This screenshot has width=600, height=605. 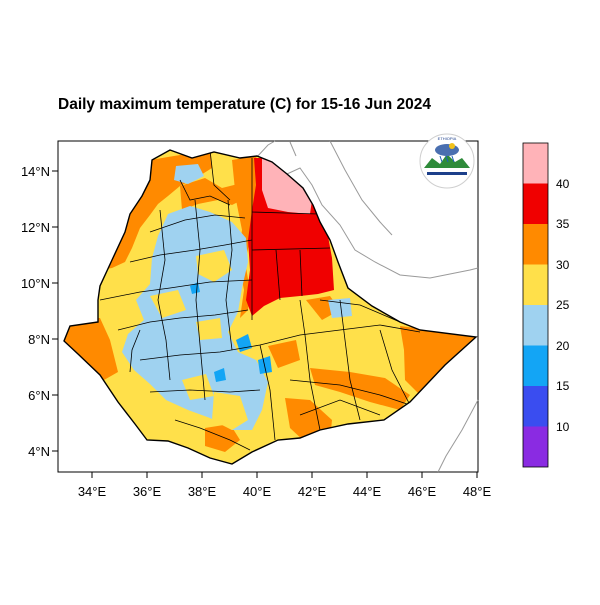 What do you see at coordinates (360, 389) in the screenshot?
I see `zone-30-35-south-band` at bounding box center [360, 389].